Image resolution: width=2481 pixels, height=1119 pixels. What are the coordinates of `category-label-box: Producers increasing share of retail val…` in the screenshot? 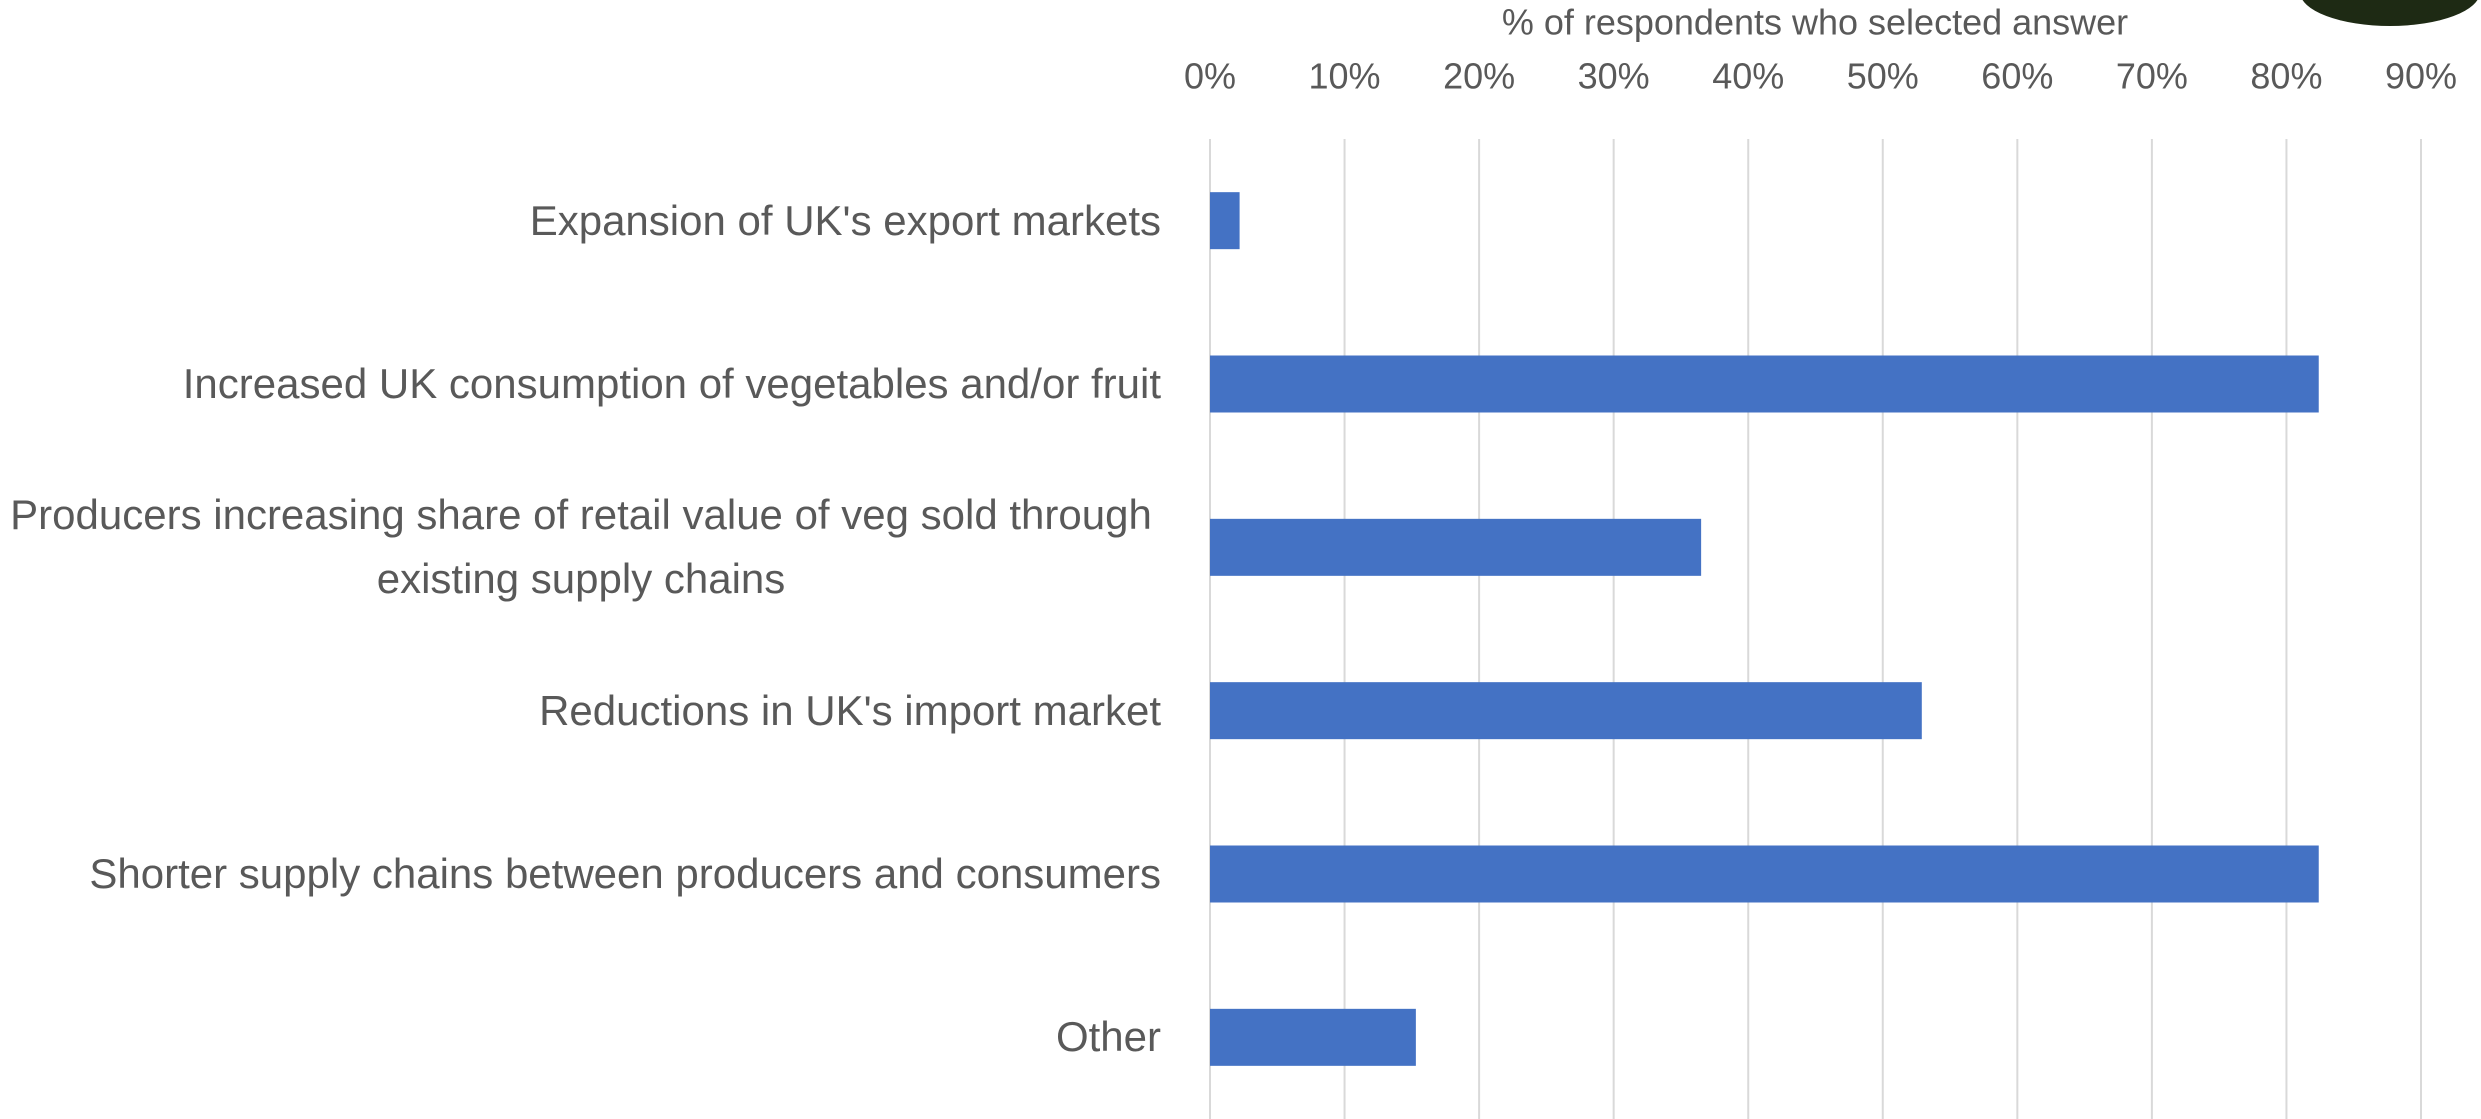 It's located at (581, 547).